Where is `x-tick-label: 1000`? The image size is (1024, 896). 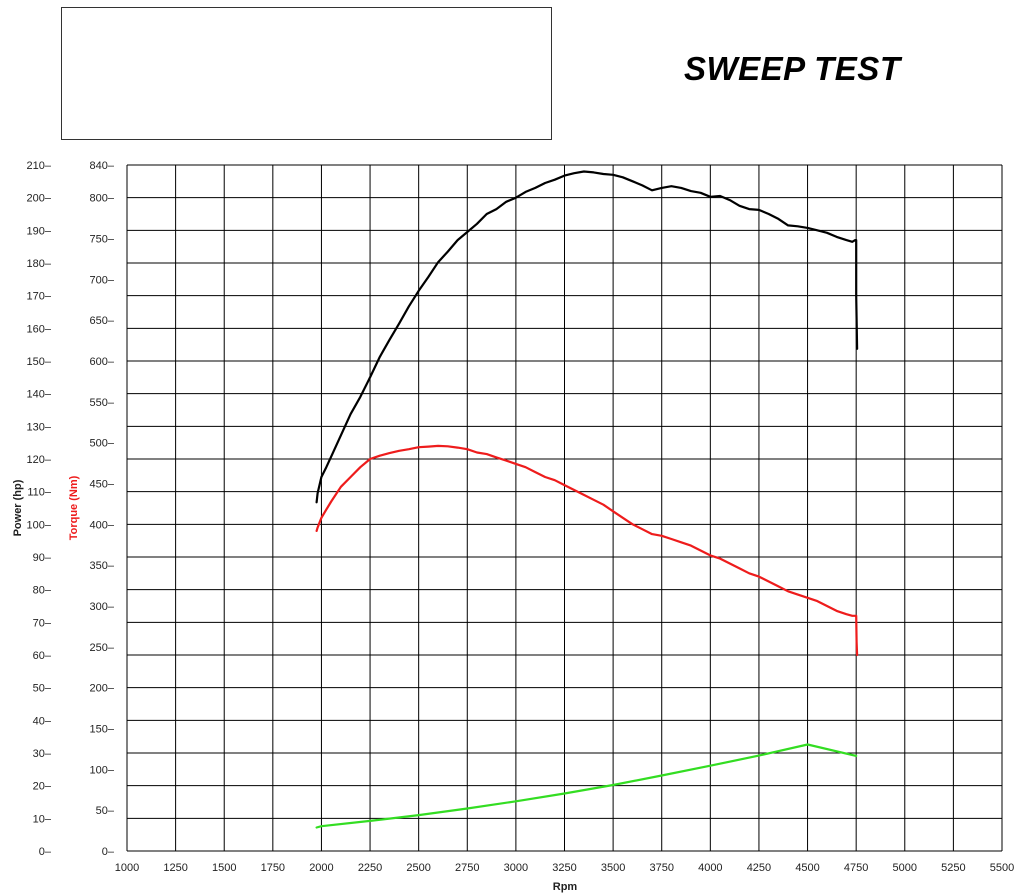 x-tick-label: 1000 is located at coordinates (127, 868).